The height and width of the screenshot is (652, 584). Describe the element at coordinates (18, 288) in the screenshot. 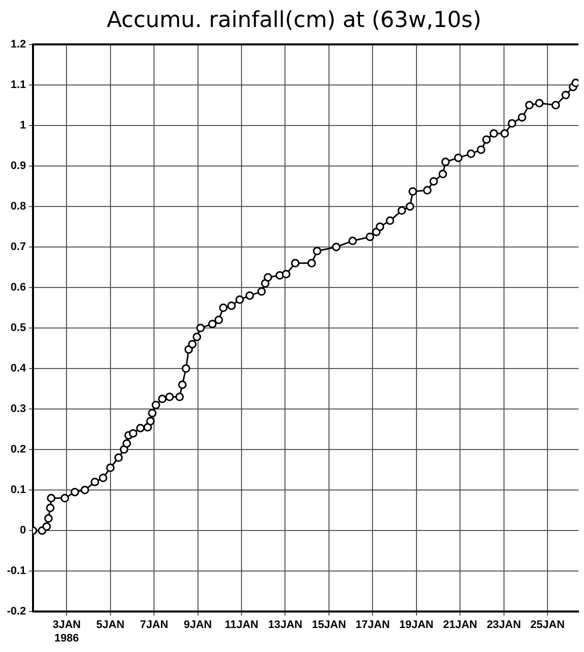

I see `y-tick-label: 0.6` at that location.